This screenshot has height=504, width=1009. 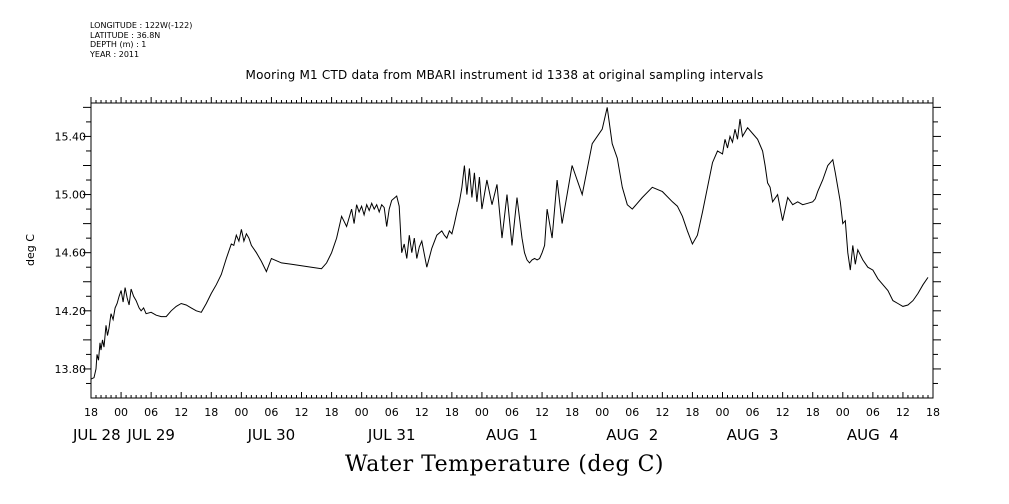 I want to click on depth-label: DEPTH (m) : 1, so click(x=118, y=45).